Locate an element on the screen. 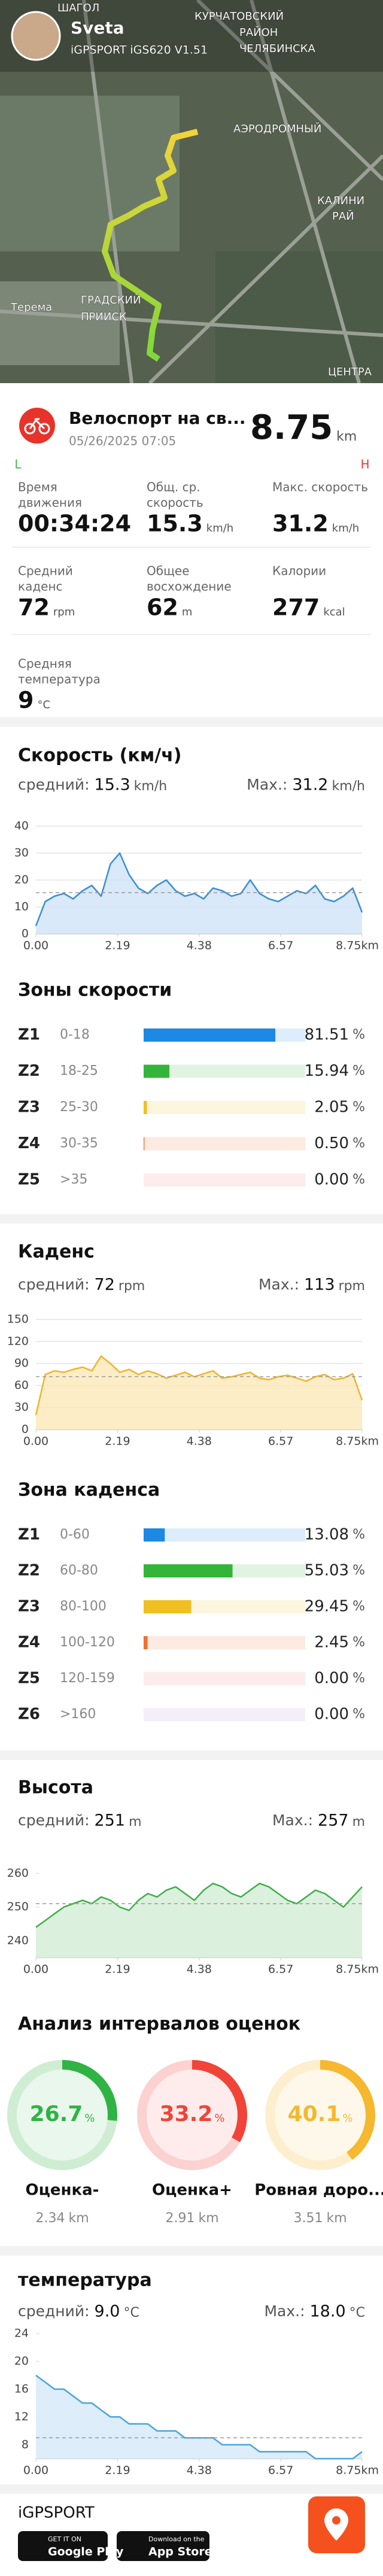 This screenshot has width=383, height=2576. max-unit: rpm is located at coordinates (352, 1286).